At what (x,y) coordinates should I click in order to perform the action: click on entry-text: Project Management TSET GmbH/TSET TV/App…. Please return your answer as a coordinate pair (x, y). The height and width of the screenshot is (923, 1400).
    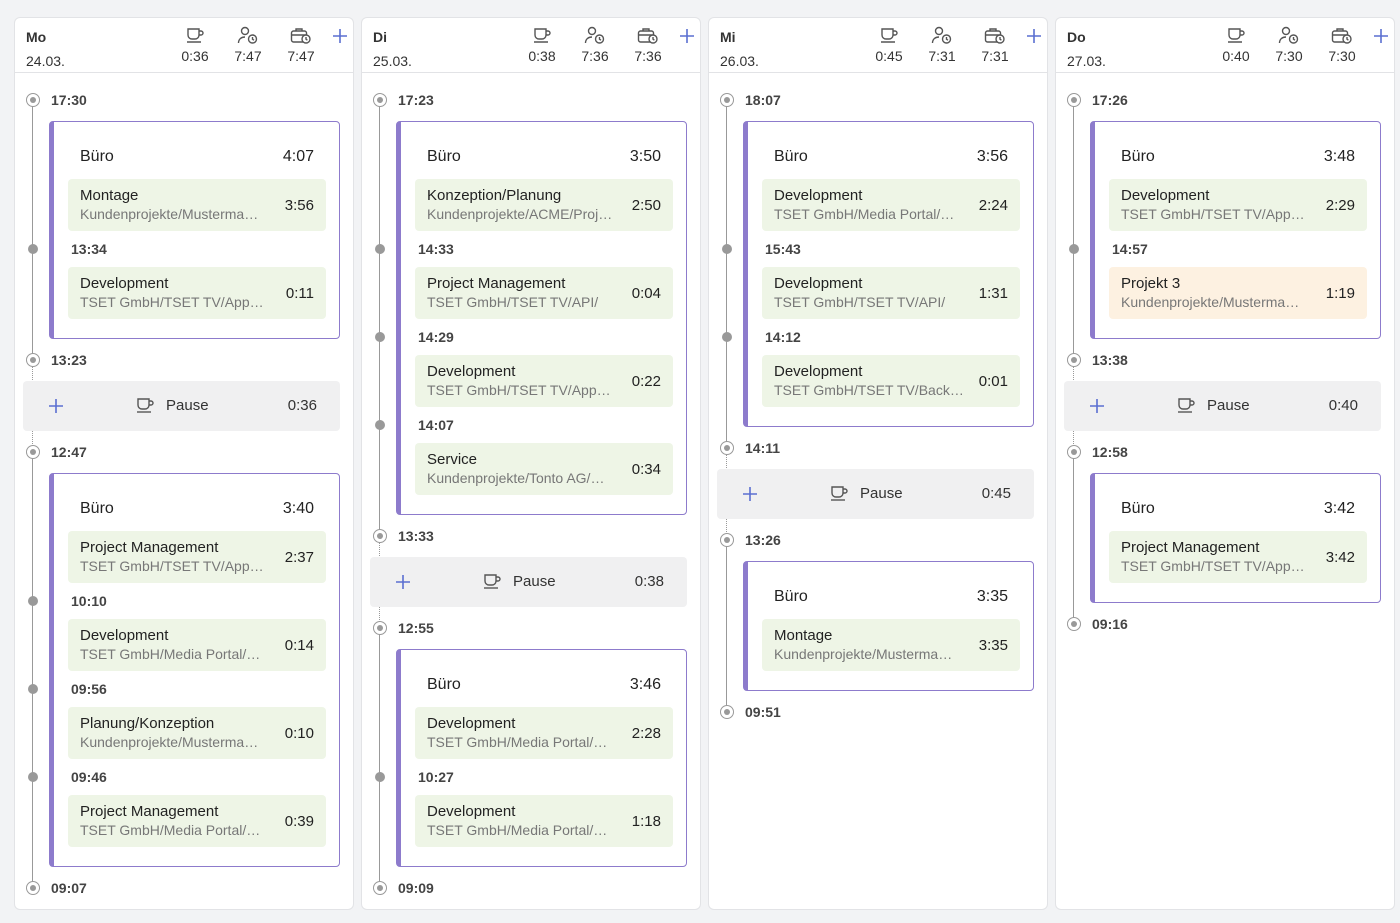
    Looking at the image, I should click on (1213, 557).